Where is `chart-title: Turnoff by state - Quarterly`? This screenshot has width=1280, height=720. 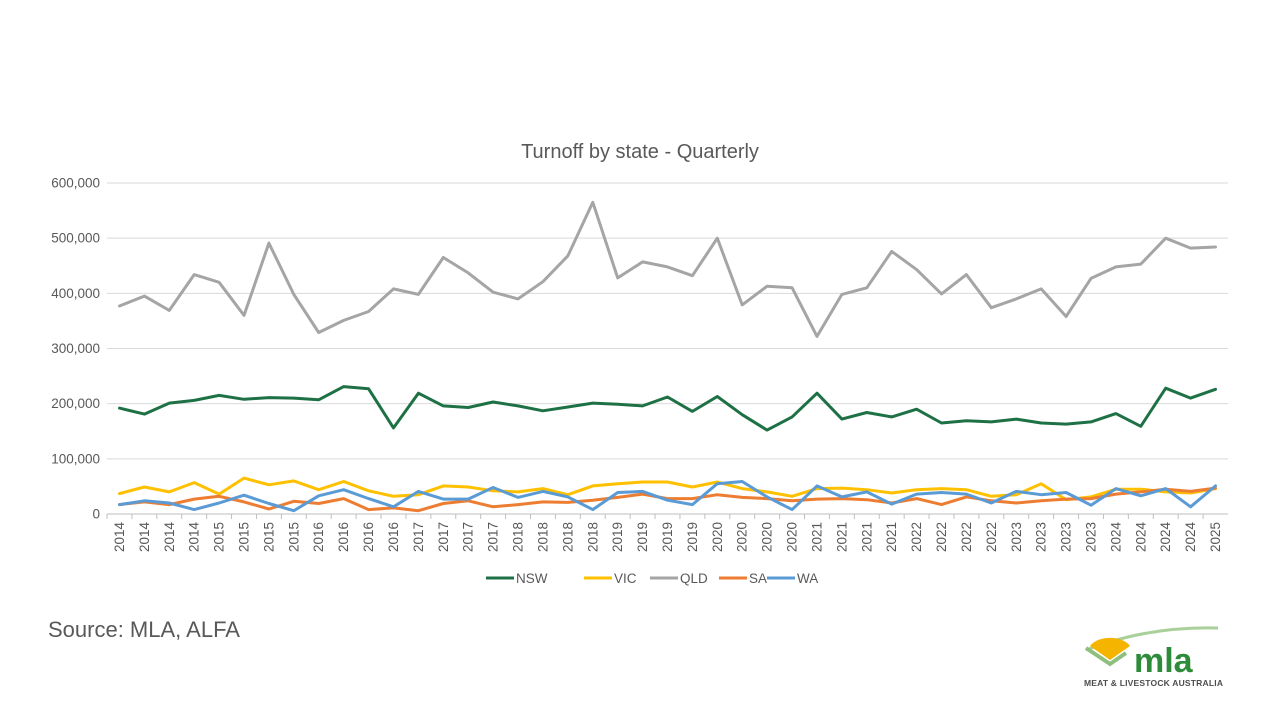 chart-title: Turnoff by state - Quarterly is located at coordinates (640, 152).